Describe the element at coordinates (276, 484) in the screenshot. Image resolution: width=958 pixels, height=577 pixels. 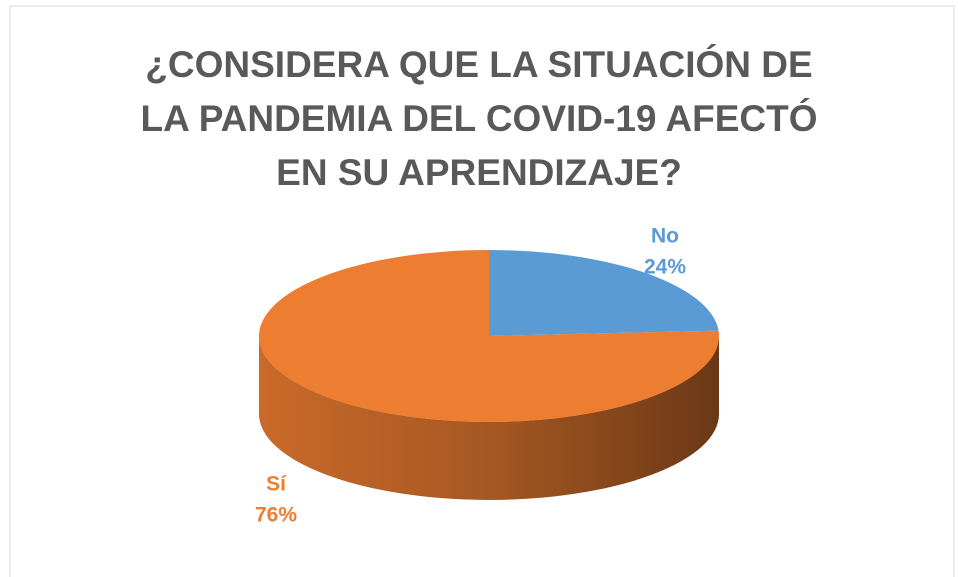
I see `slice-category-label: Sí` at that location.